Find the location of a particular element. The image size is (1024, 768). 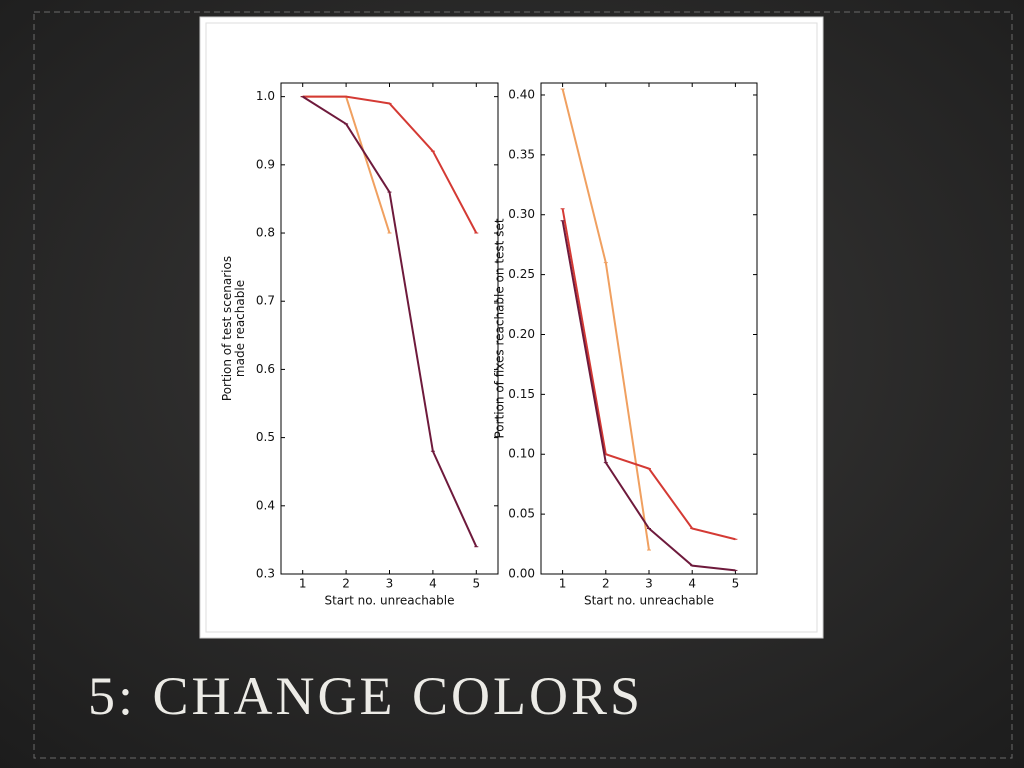

y-tick-label: 0.4 is located at coordinates (265, 505).